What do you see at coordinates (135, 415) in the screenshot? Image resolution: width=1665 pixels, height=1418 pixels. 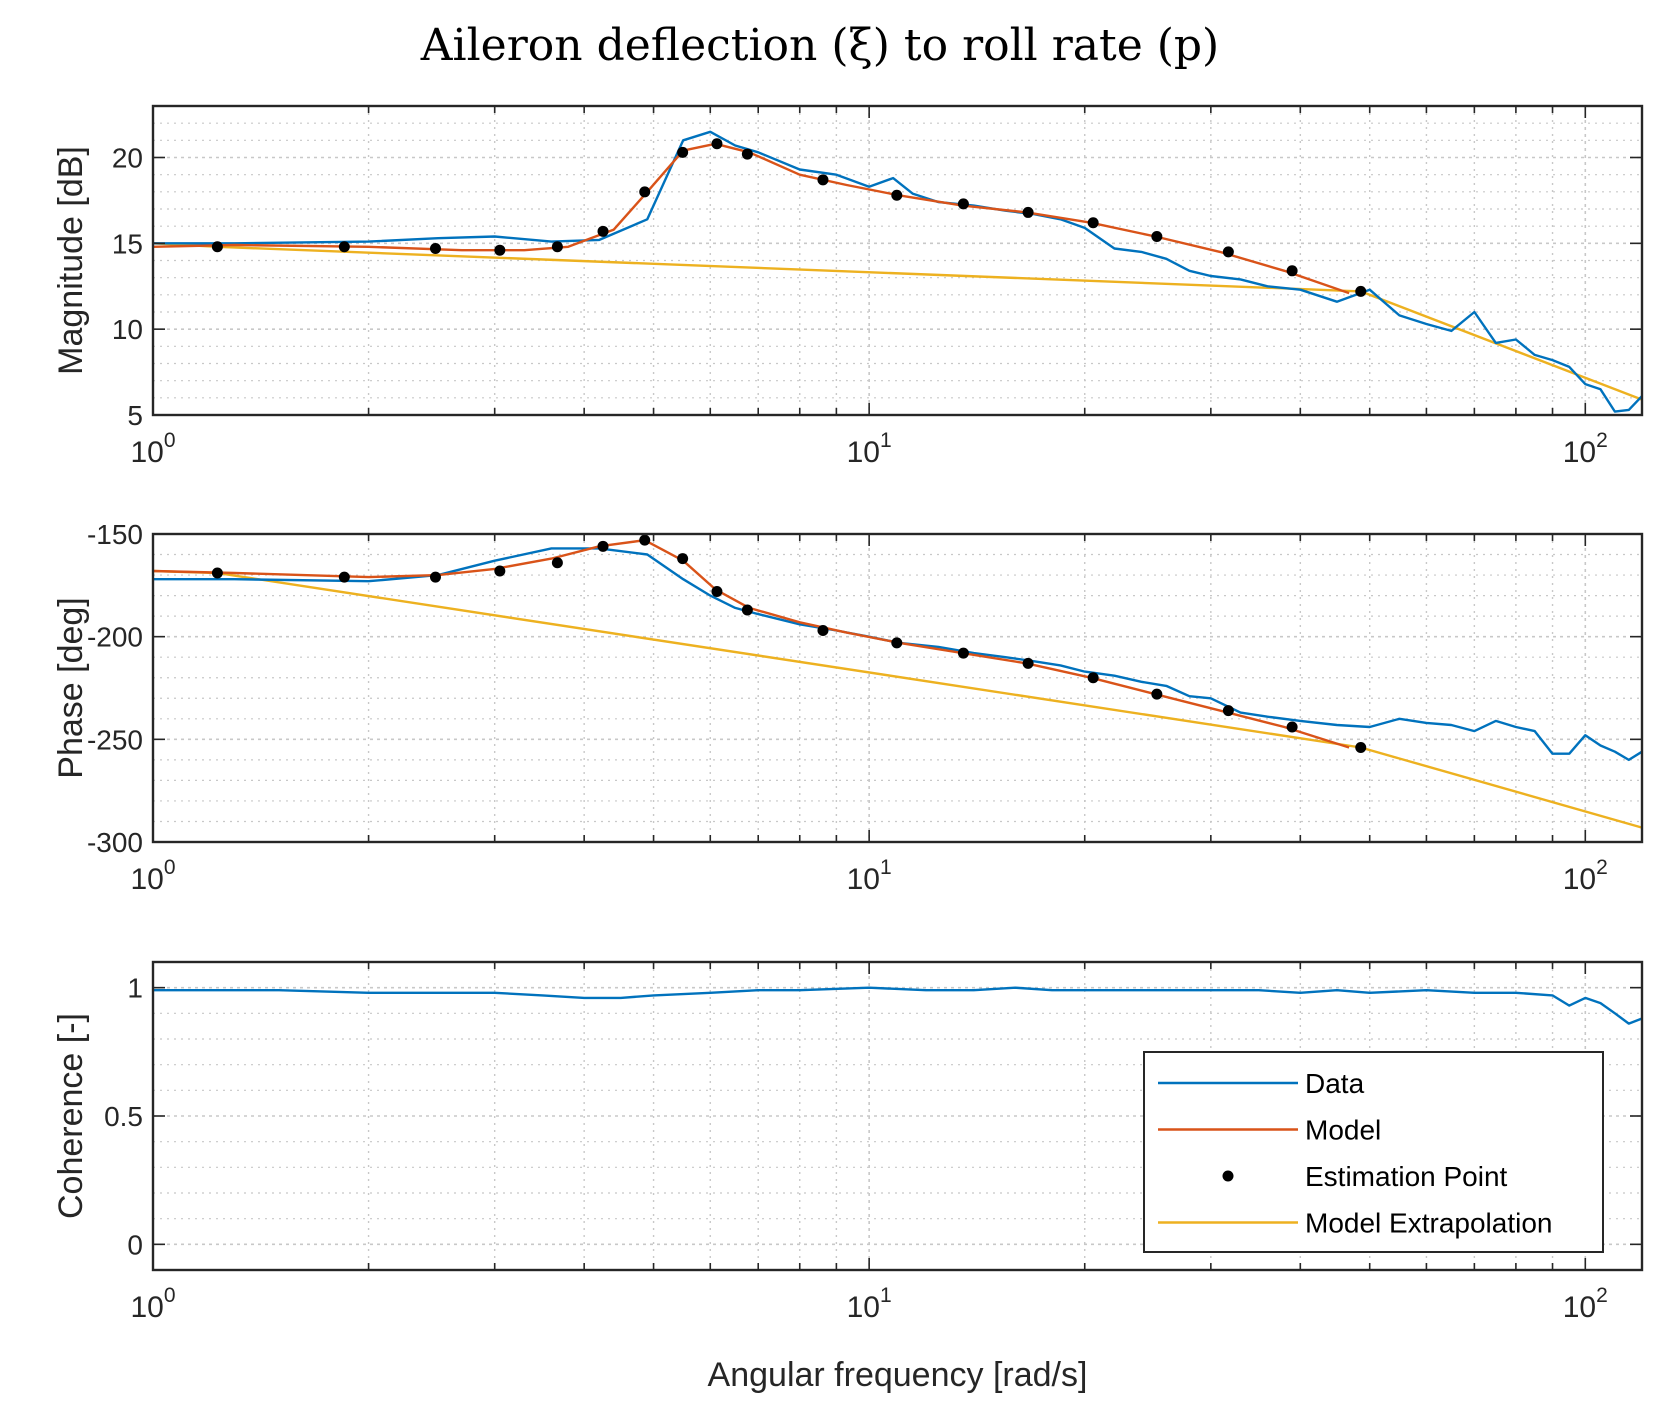 I see `y-tick-label: 5` at bounding box center [135, 415].